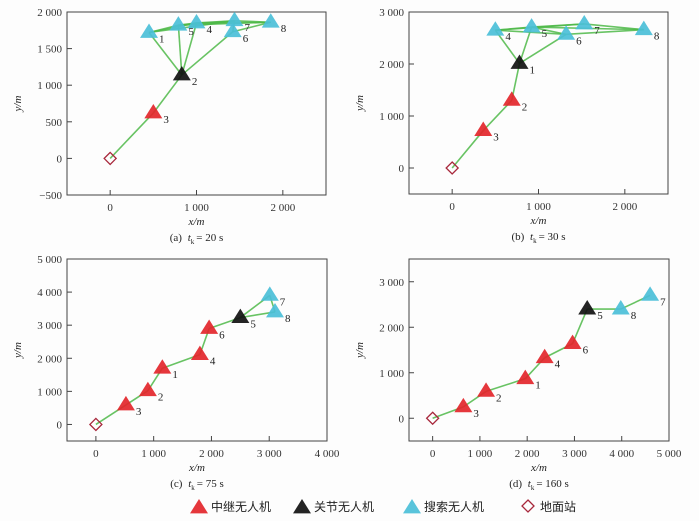  Describe the element at coordinates (209, 238) in the screenshot. I see `caption-value: = 20 s` at that location.